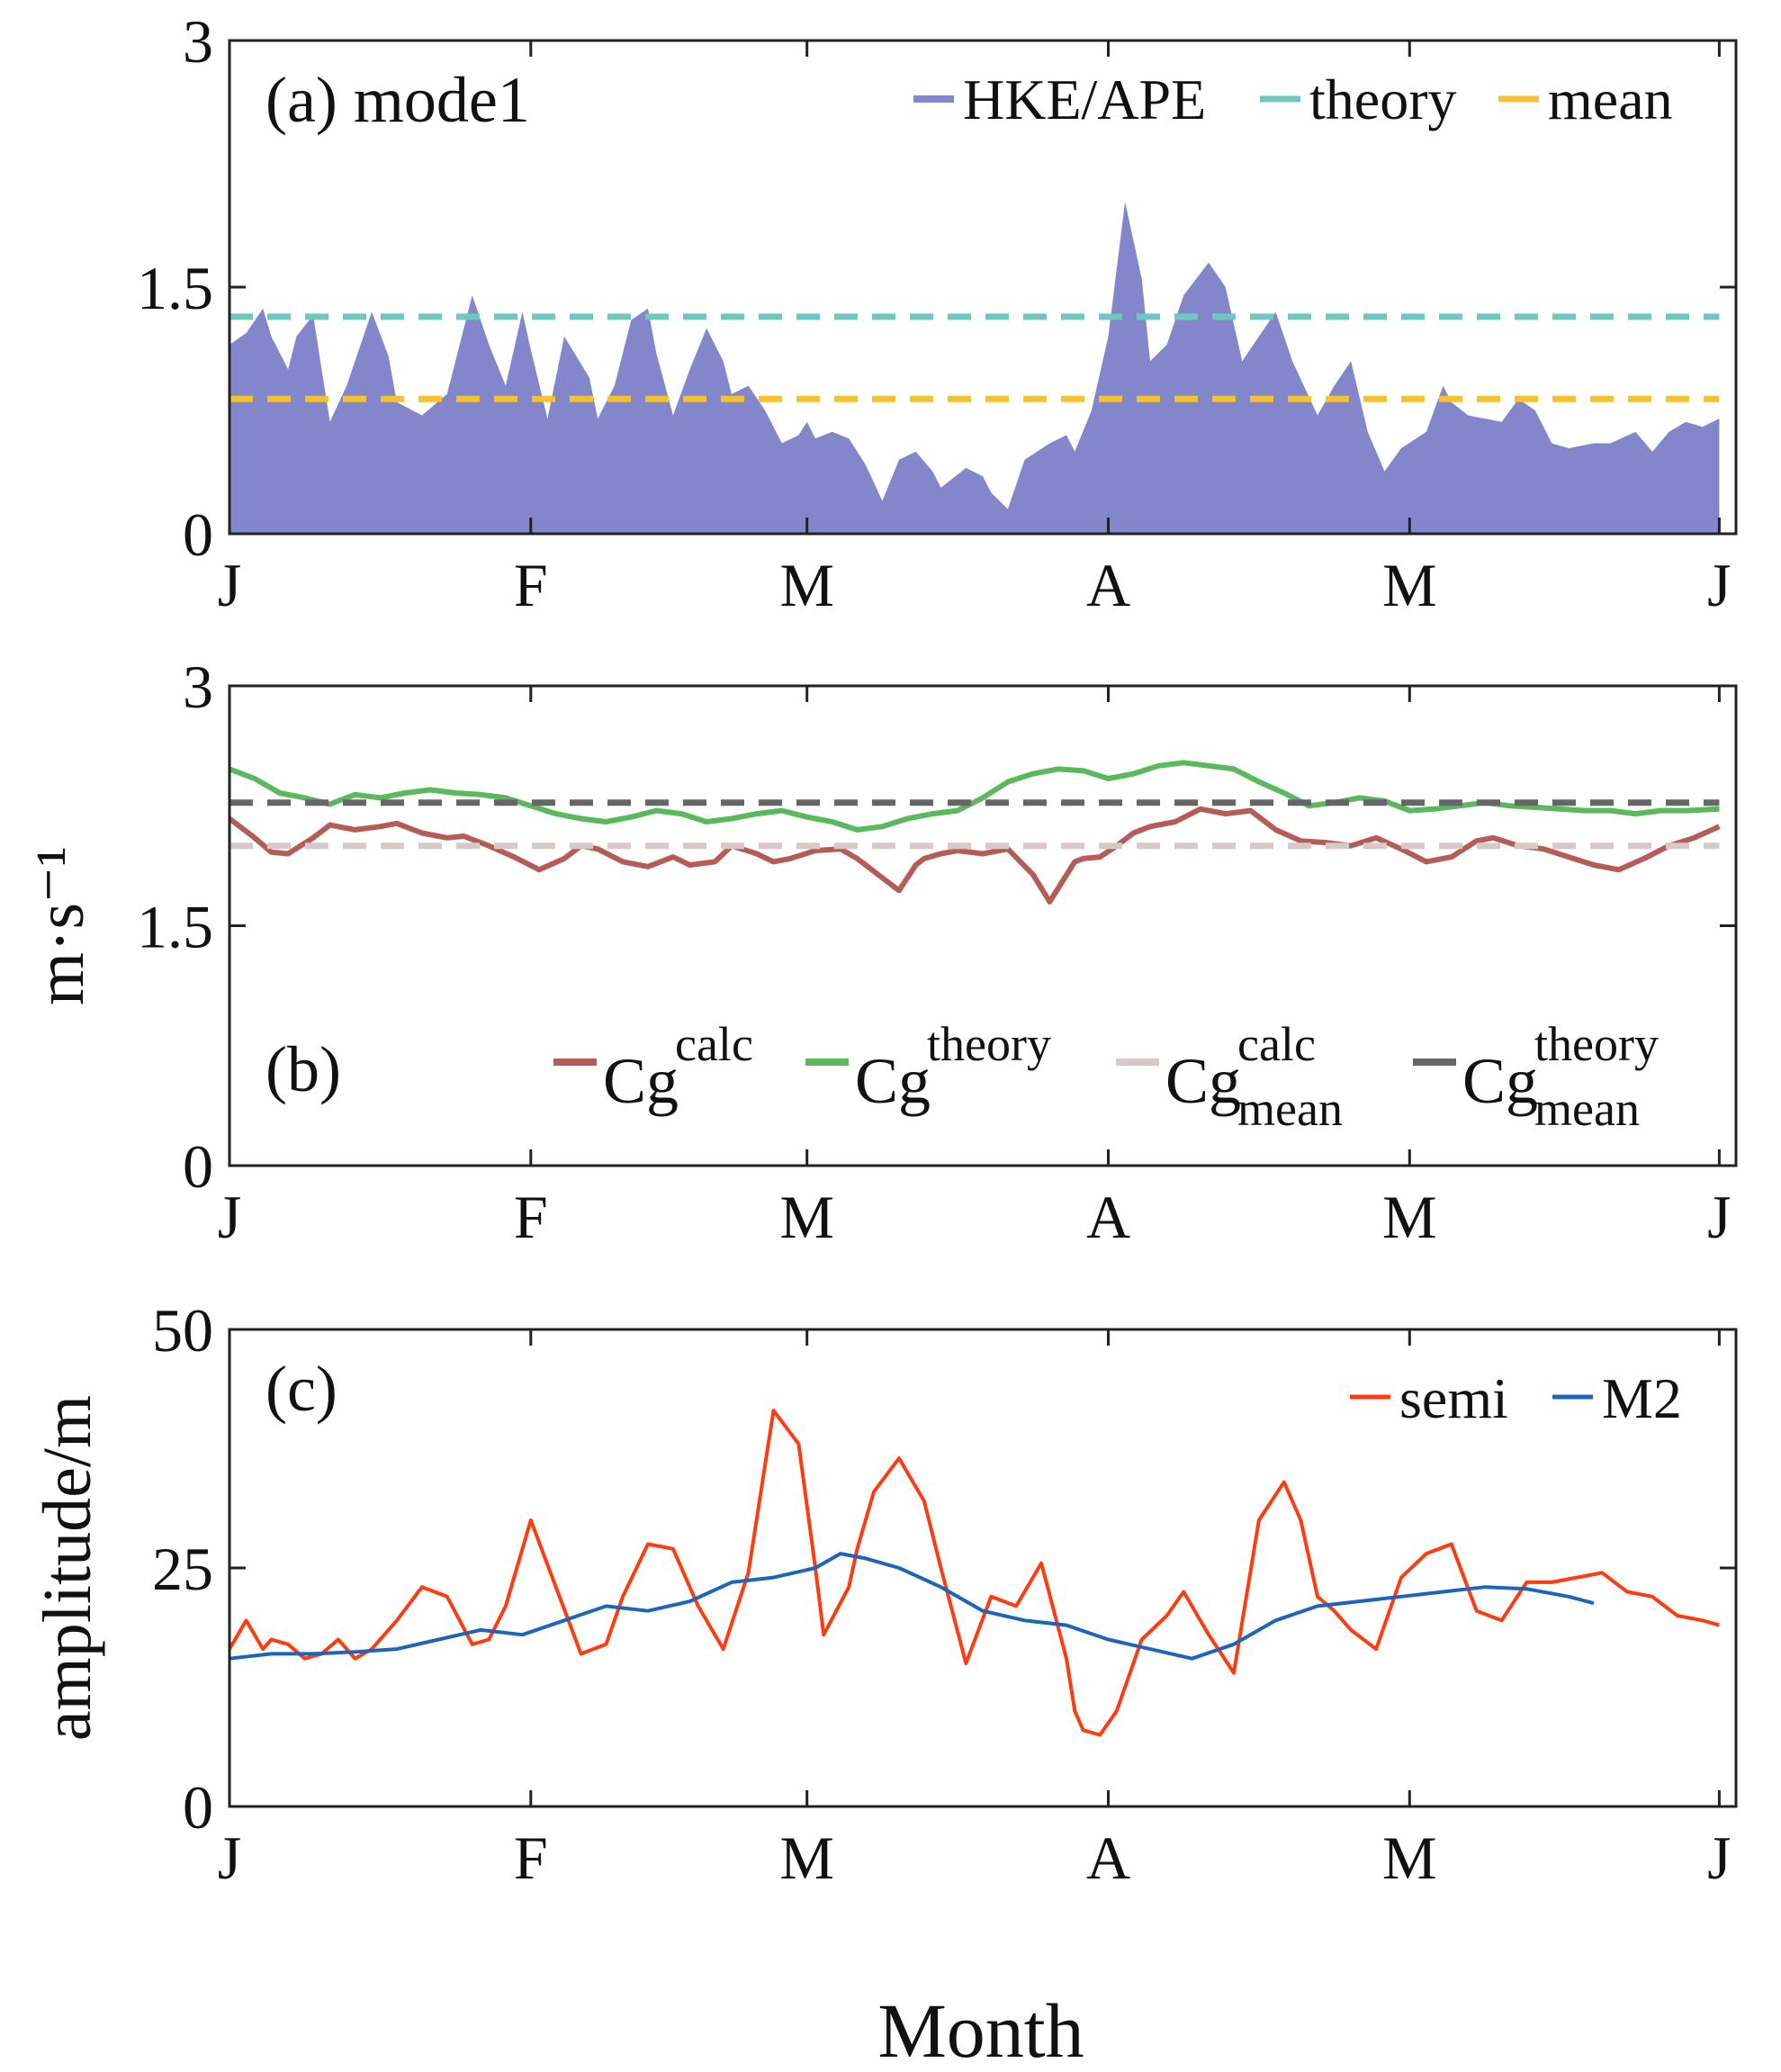 The image size is (1781, 2072). I want to click on legend: semi M2, so click(1516, 1398).